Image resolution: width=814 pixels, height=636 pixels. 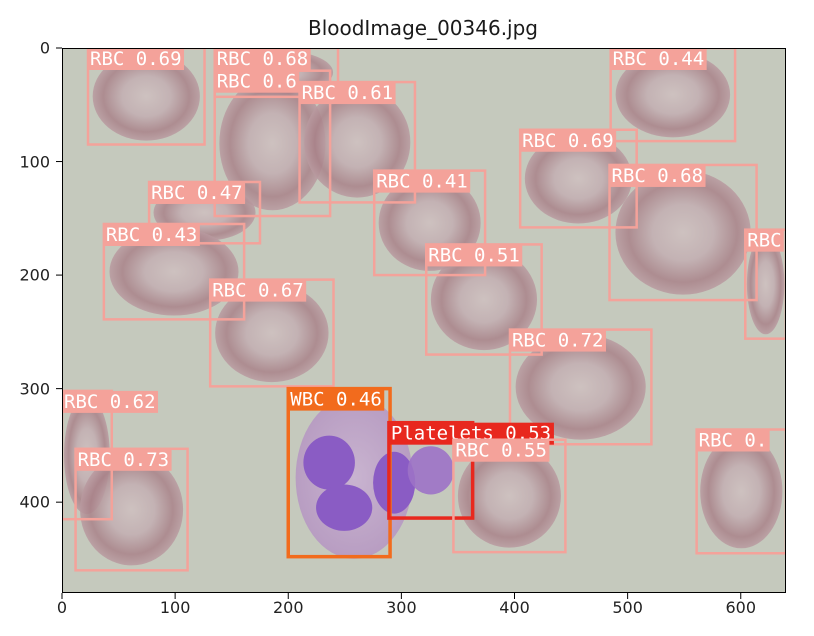 I want to click on detection-label: WBC 0.46, so click(x=336, y=400).